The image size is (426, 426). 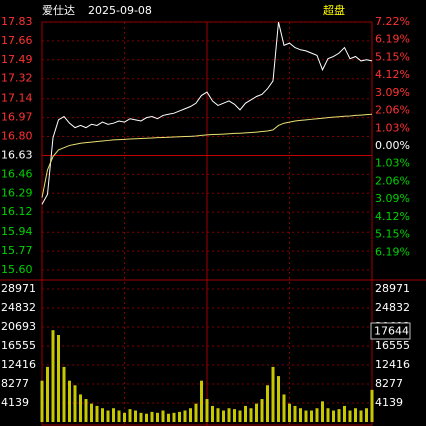 I want to click on y2-tick-label: 24832, so click(x=392, y=307).